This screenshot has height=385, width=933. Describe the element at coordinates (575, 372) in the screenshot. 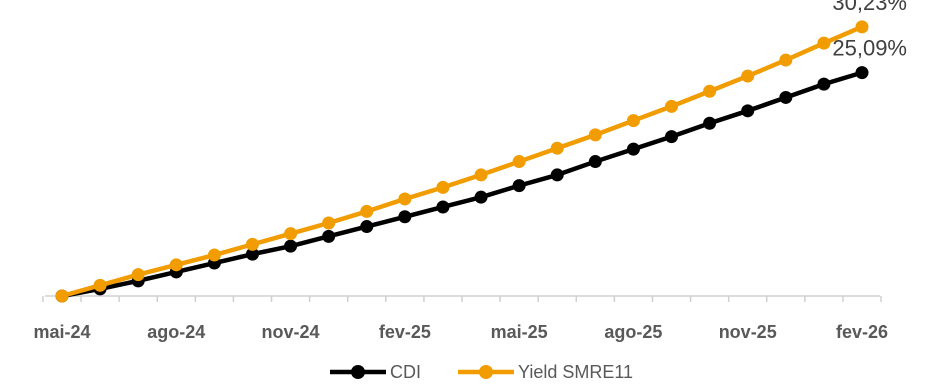

I see `legend-label-yield-smre11: Yield SMRE11` at that location.